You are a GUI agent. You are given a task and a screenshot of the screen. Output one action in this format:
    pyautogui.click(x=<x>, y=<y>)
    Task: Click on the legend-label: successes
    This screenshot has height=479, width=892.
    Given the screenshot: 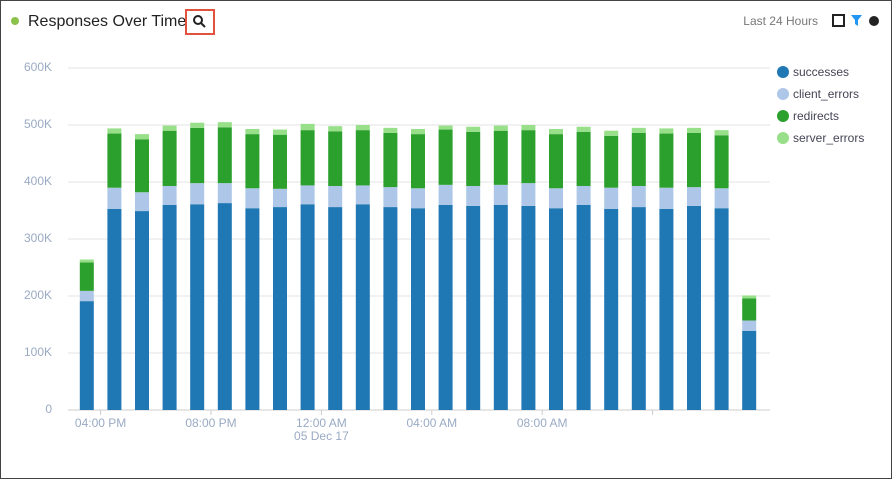 What is the action you would take?
    pyautogui.click(x=821, y=72)
    